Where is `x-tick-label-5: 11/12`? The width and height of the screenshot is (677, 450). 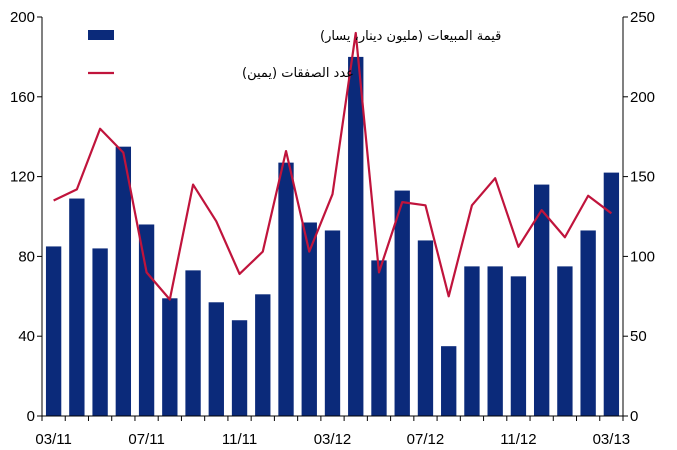
x-tick-label-5: 11/12 is located at coordinates (518, 439).